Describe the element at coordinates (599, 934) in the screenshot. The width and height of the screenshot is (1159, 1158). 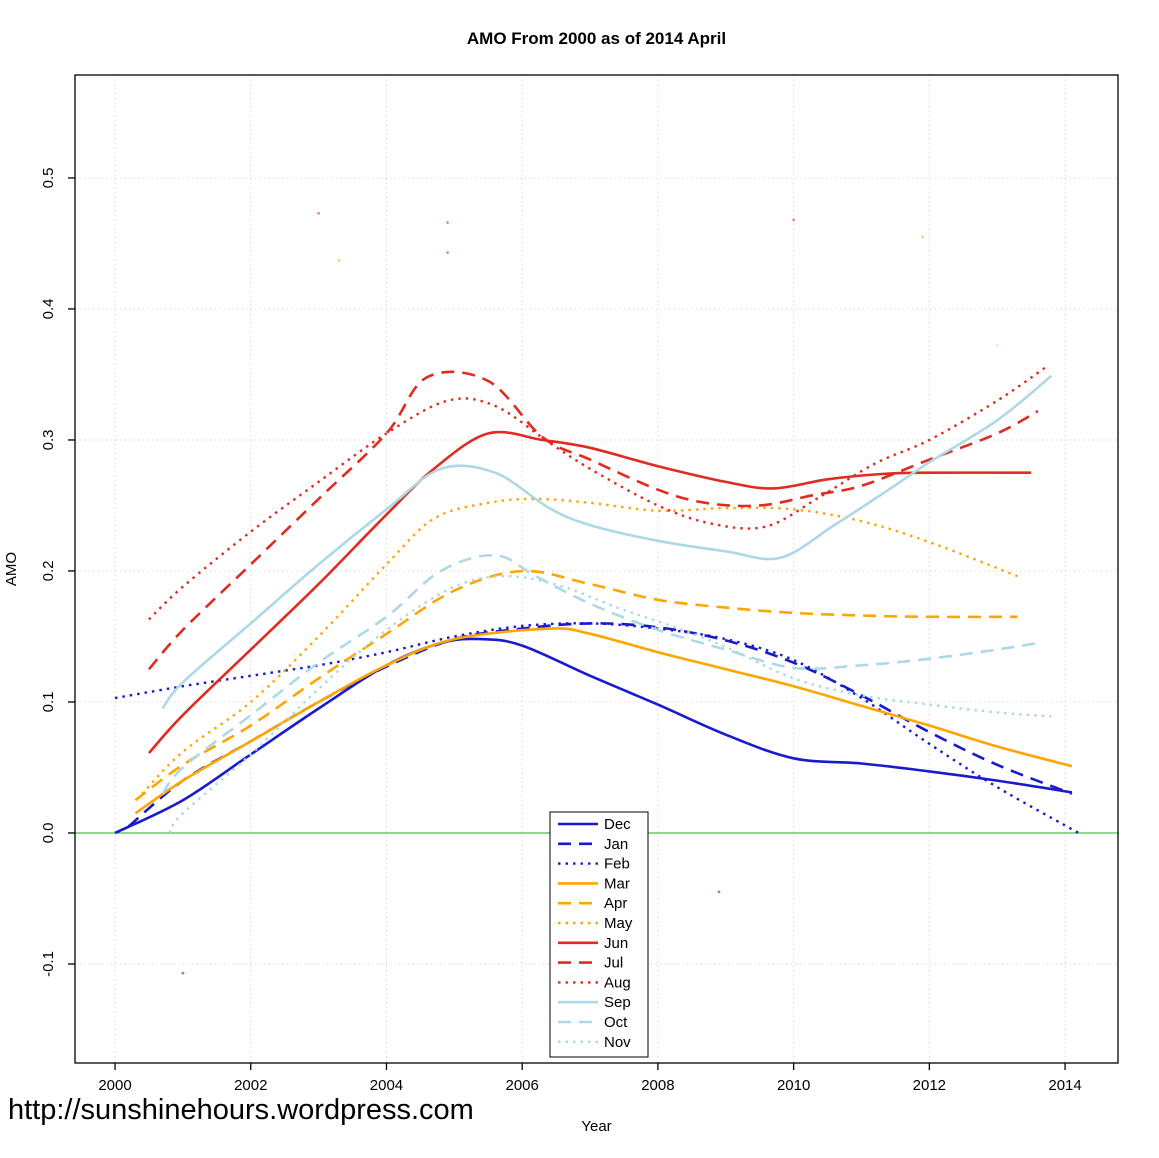
I see `legend-box` at that location.